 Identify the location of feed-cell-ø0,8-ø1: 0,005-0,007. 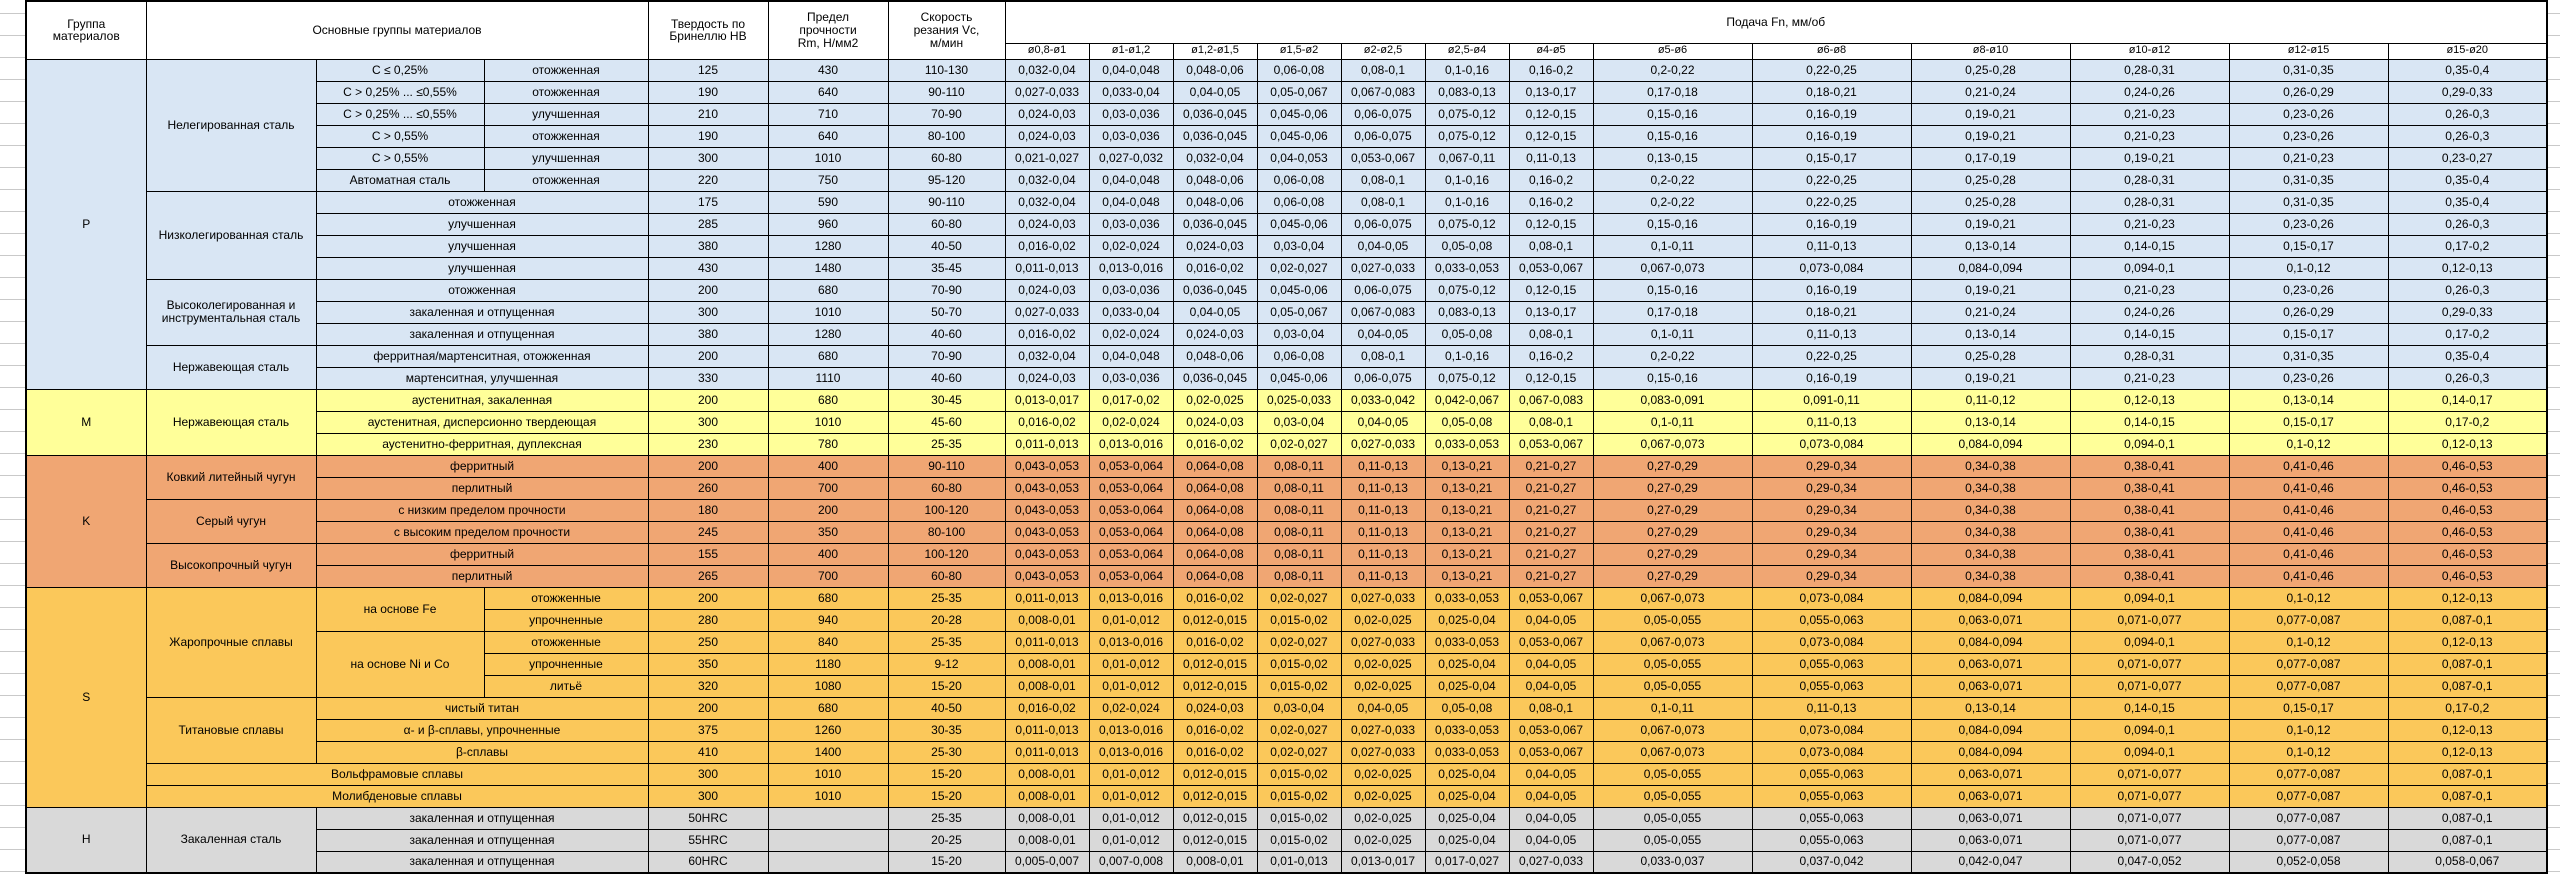
(1047, 862).